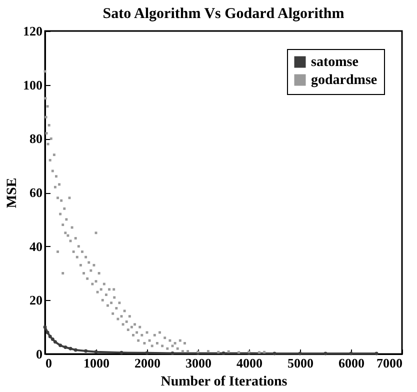 The image size is (417, 392). What do you see at coordinates (97, 363) in the screenshot?
I see `x-tick-label: 1000` at bounding box center [97, 363].